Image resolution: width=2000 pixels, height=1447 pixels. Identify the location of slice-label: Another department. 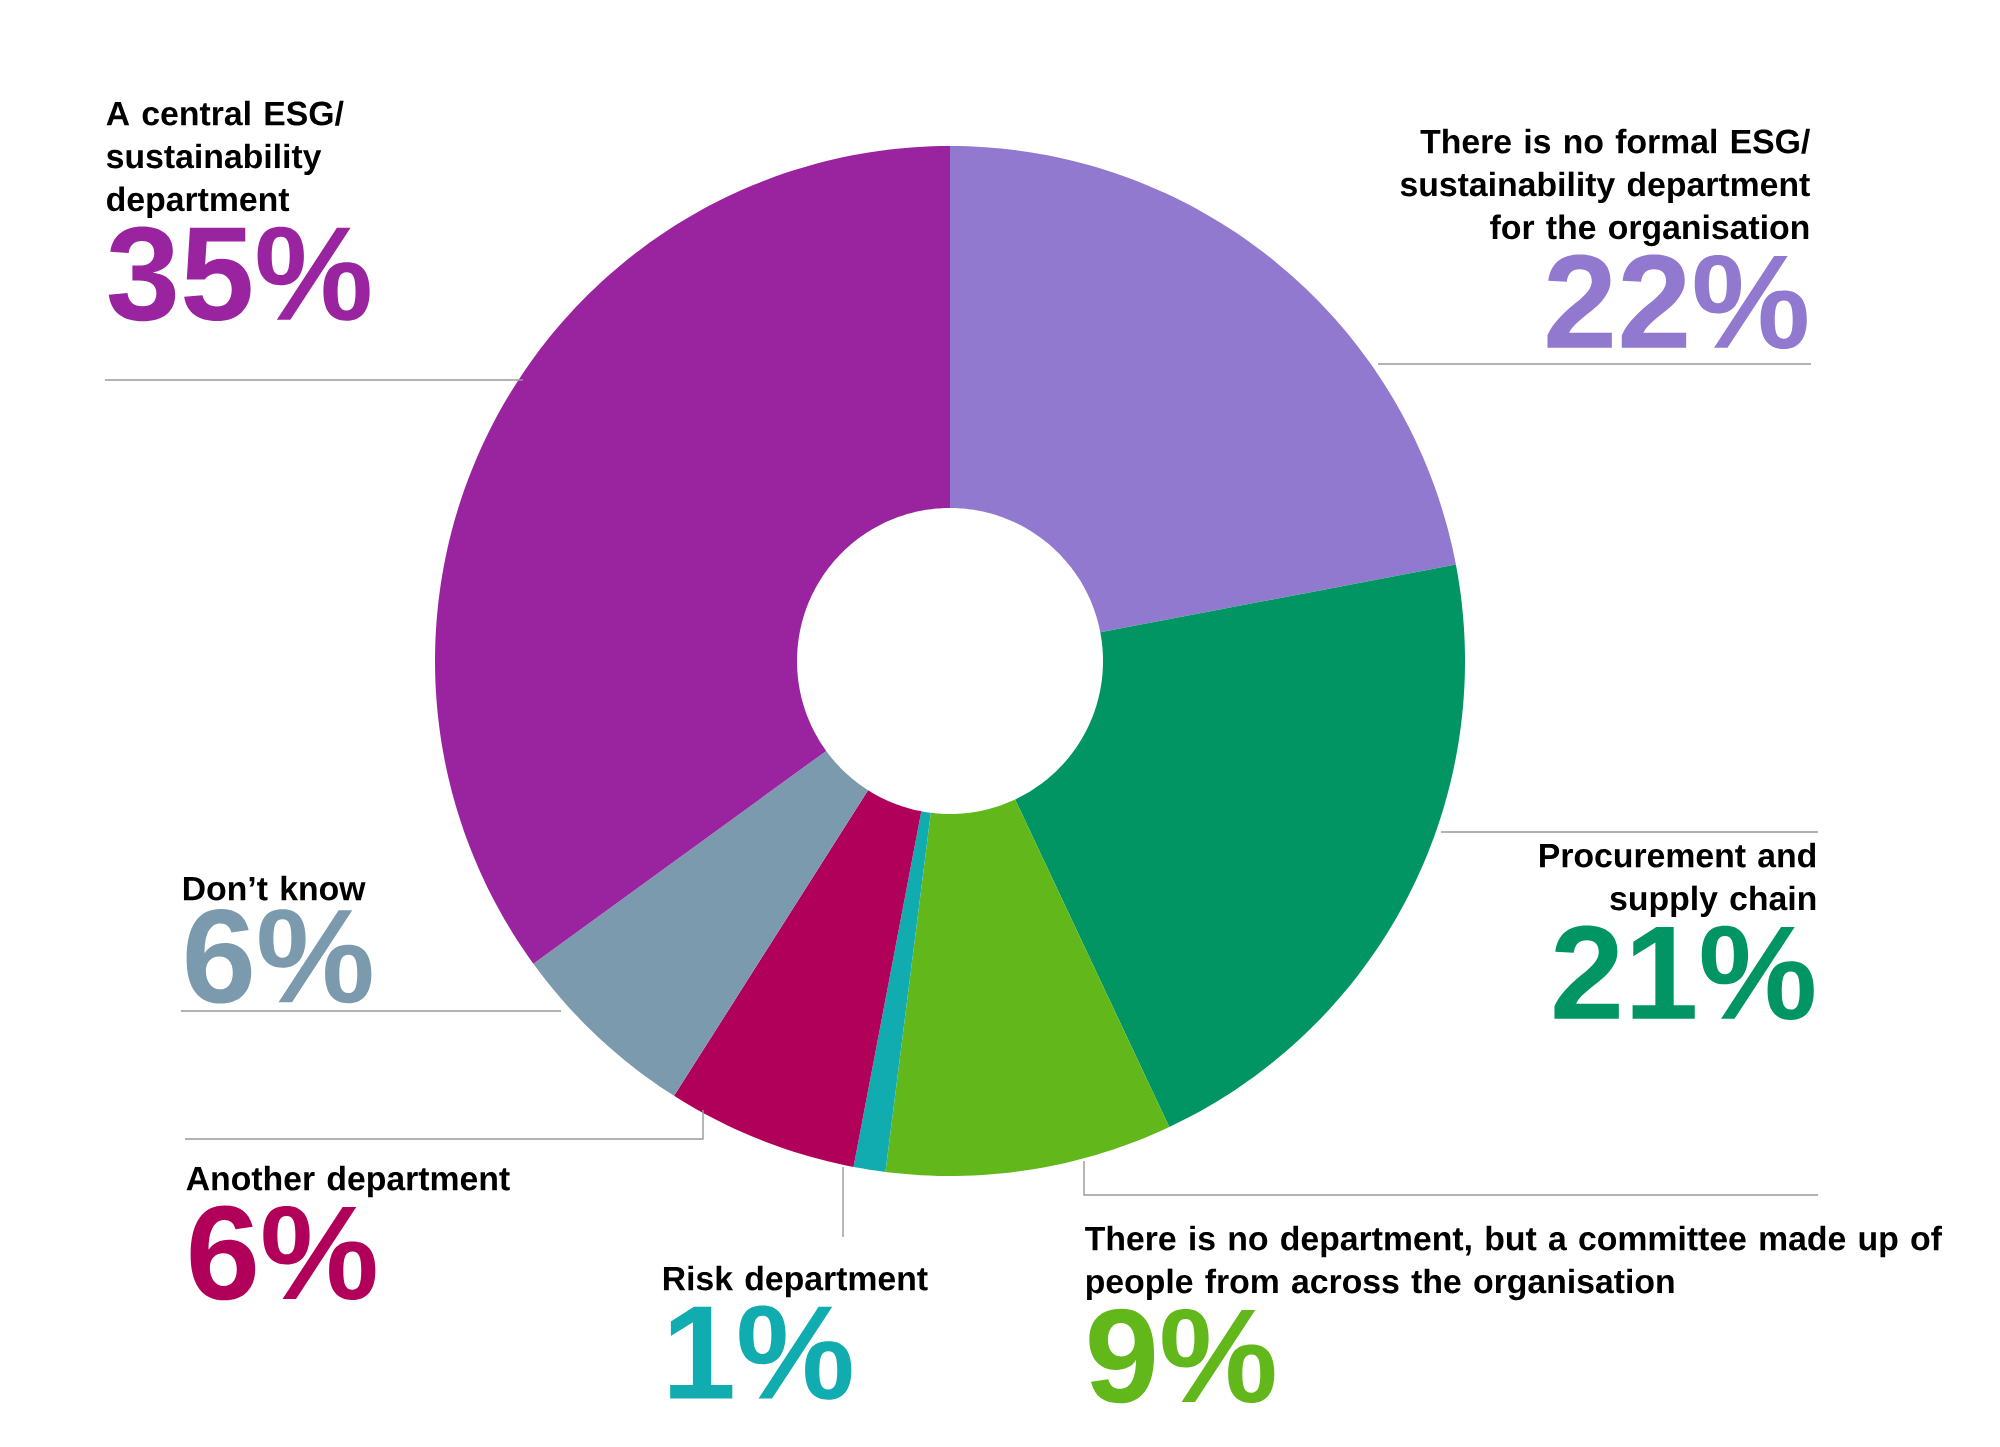
(348, 1181).